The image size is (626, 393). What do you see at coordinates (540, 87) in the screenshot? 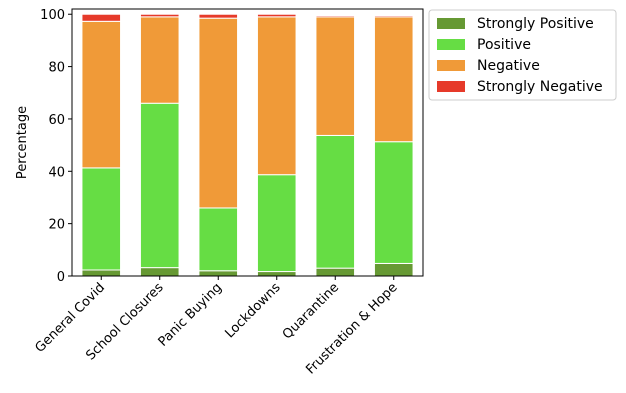
I see `legend-label: Strongly Negative` at bounding box center [540, 87].